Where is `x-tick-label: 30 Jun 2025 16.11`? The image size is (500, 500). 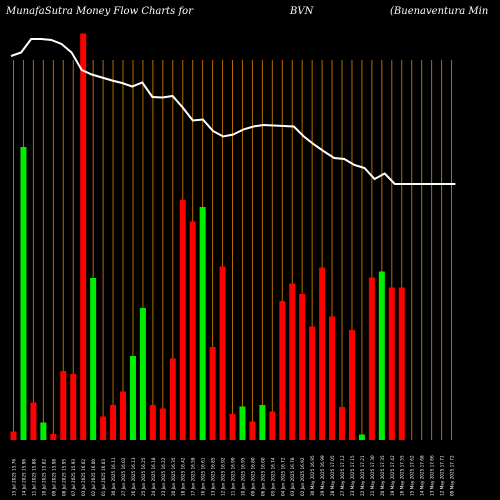 x-tick-label: 30 Jun 2025 16.11 is located at coordinates (113, 476).